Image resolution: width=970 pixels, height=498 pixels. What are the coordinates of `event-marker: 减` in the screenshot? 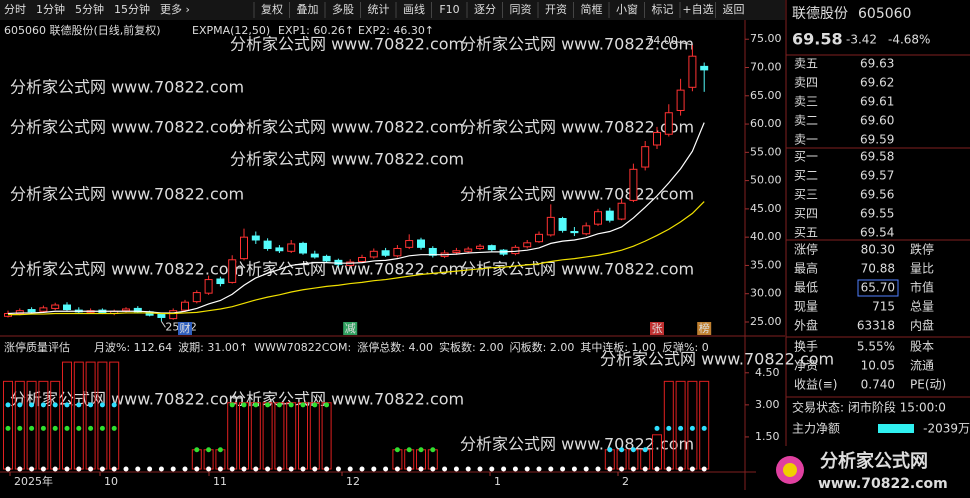 It's located at (350, 328).